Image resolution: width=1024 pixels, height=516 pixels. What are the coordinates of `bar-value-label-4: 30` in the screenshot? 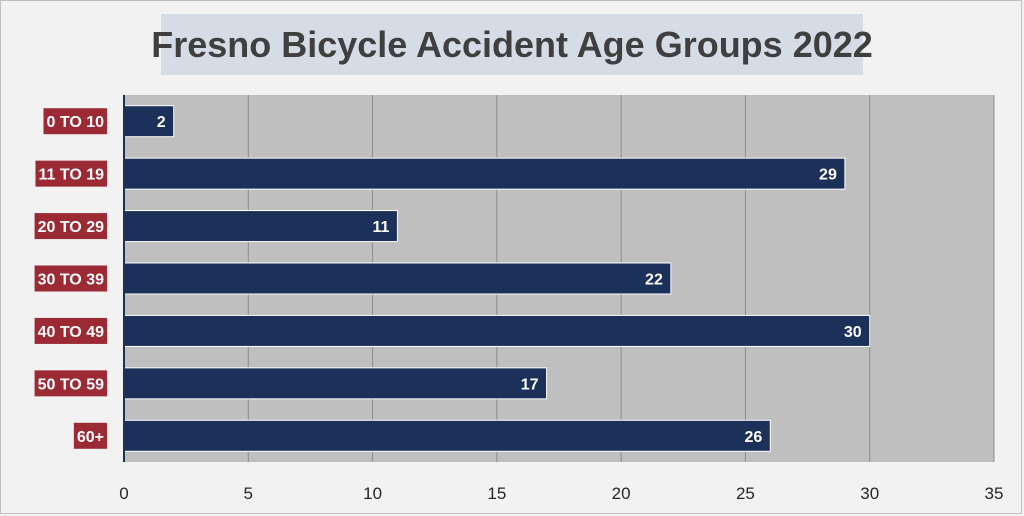 It's located at (853, 332).